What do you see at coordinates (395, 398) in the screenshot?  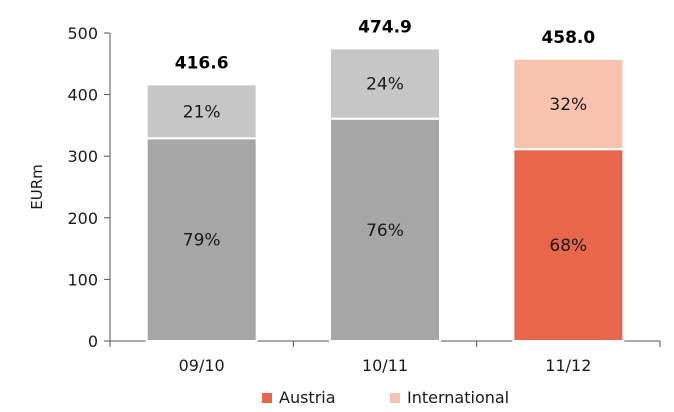 I see `legend-swatch-international` at bounding box center [395, 398].